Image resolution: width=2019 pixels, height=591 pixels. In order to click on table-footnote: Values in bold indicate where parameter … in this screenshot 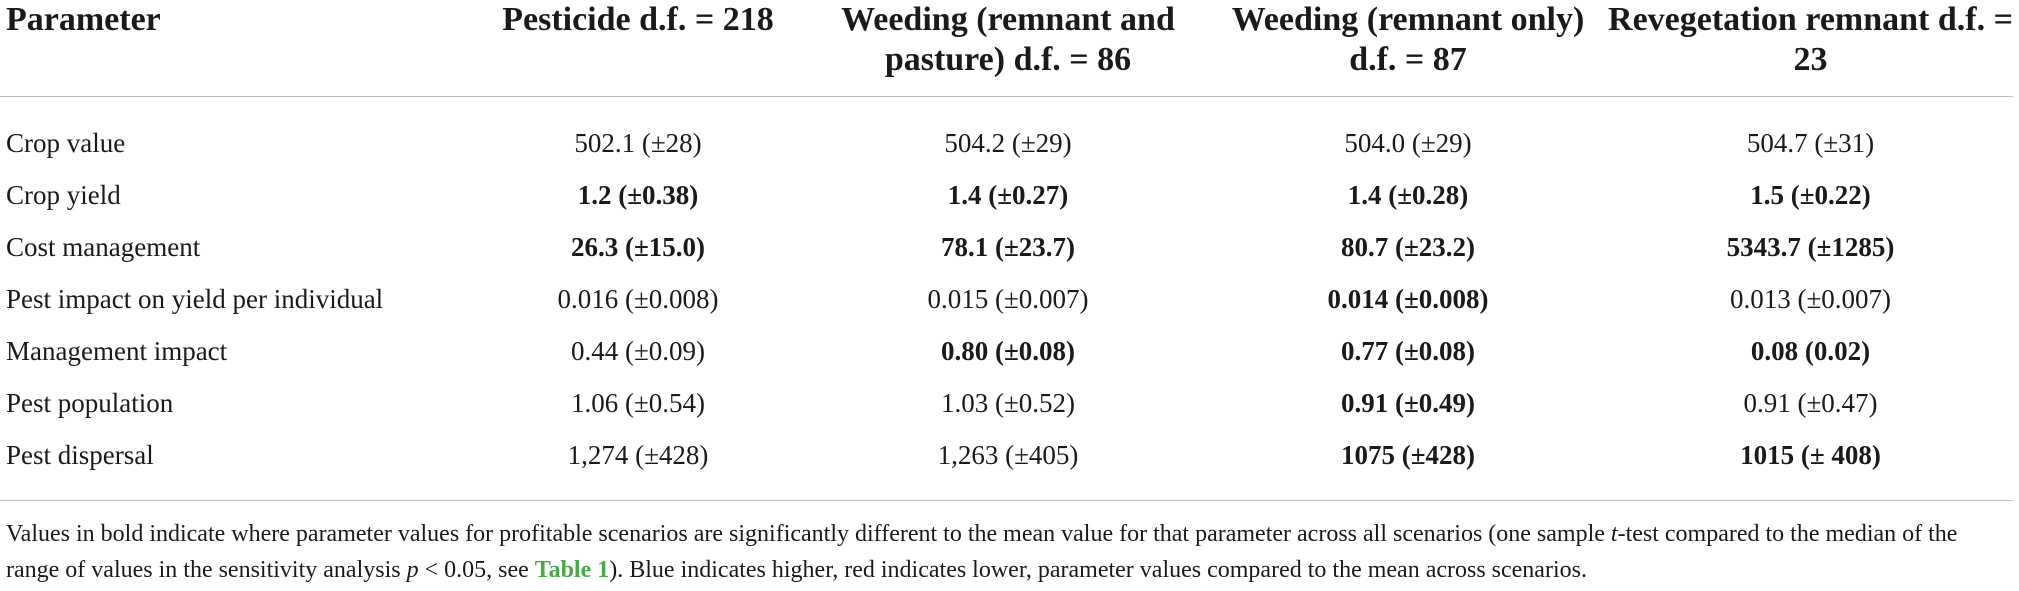, I will do `click(1008, 552)`.